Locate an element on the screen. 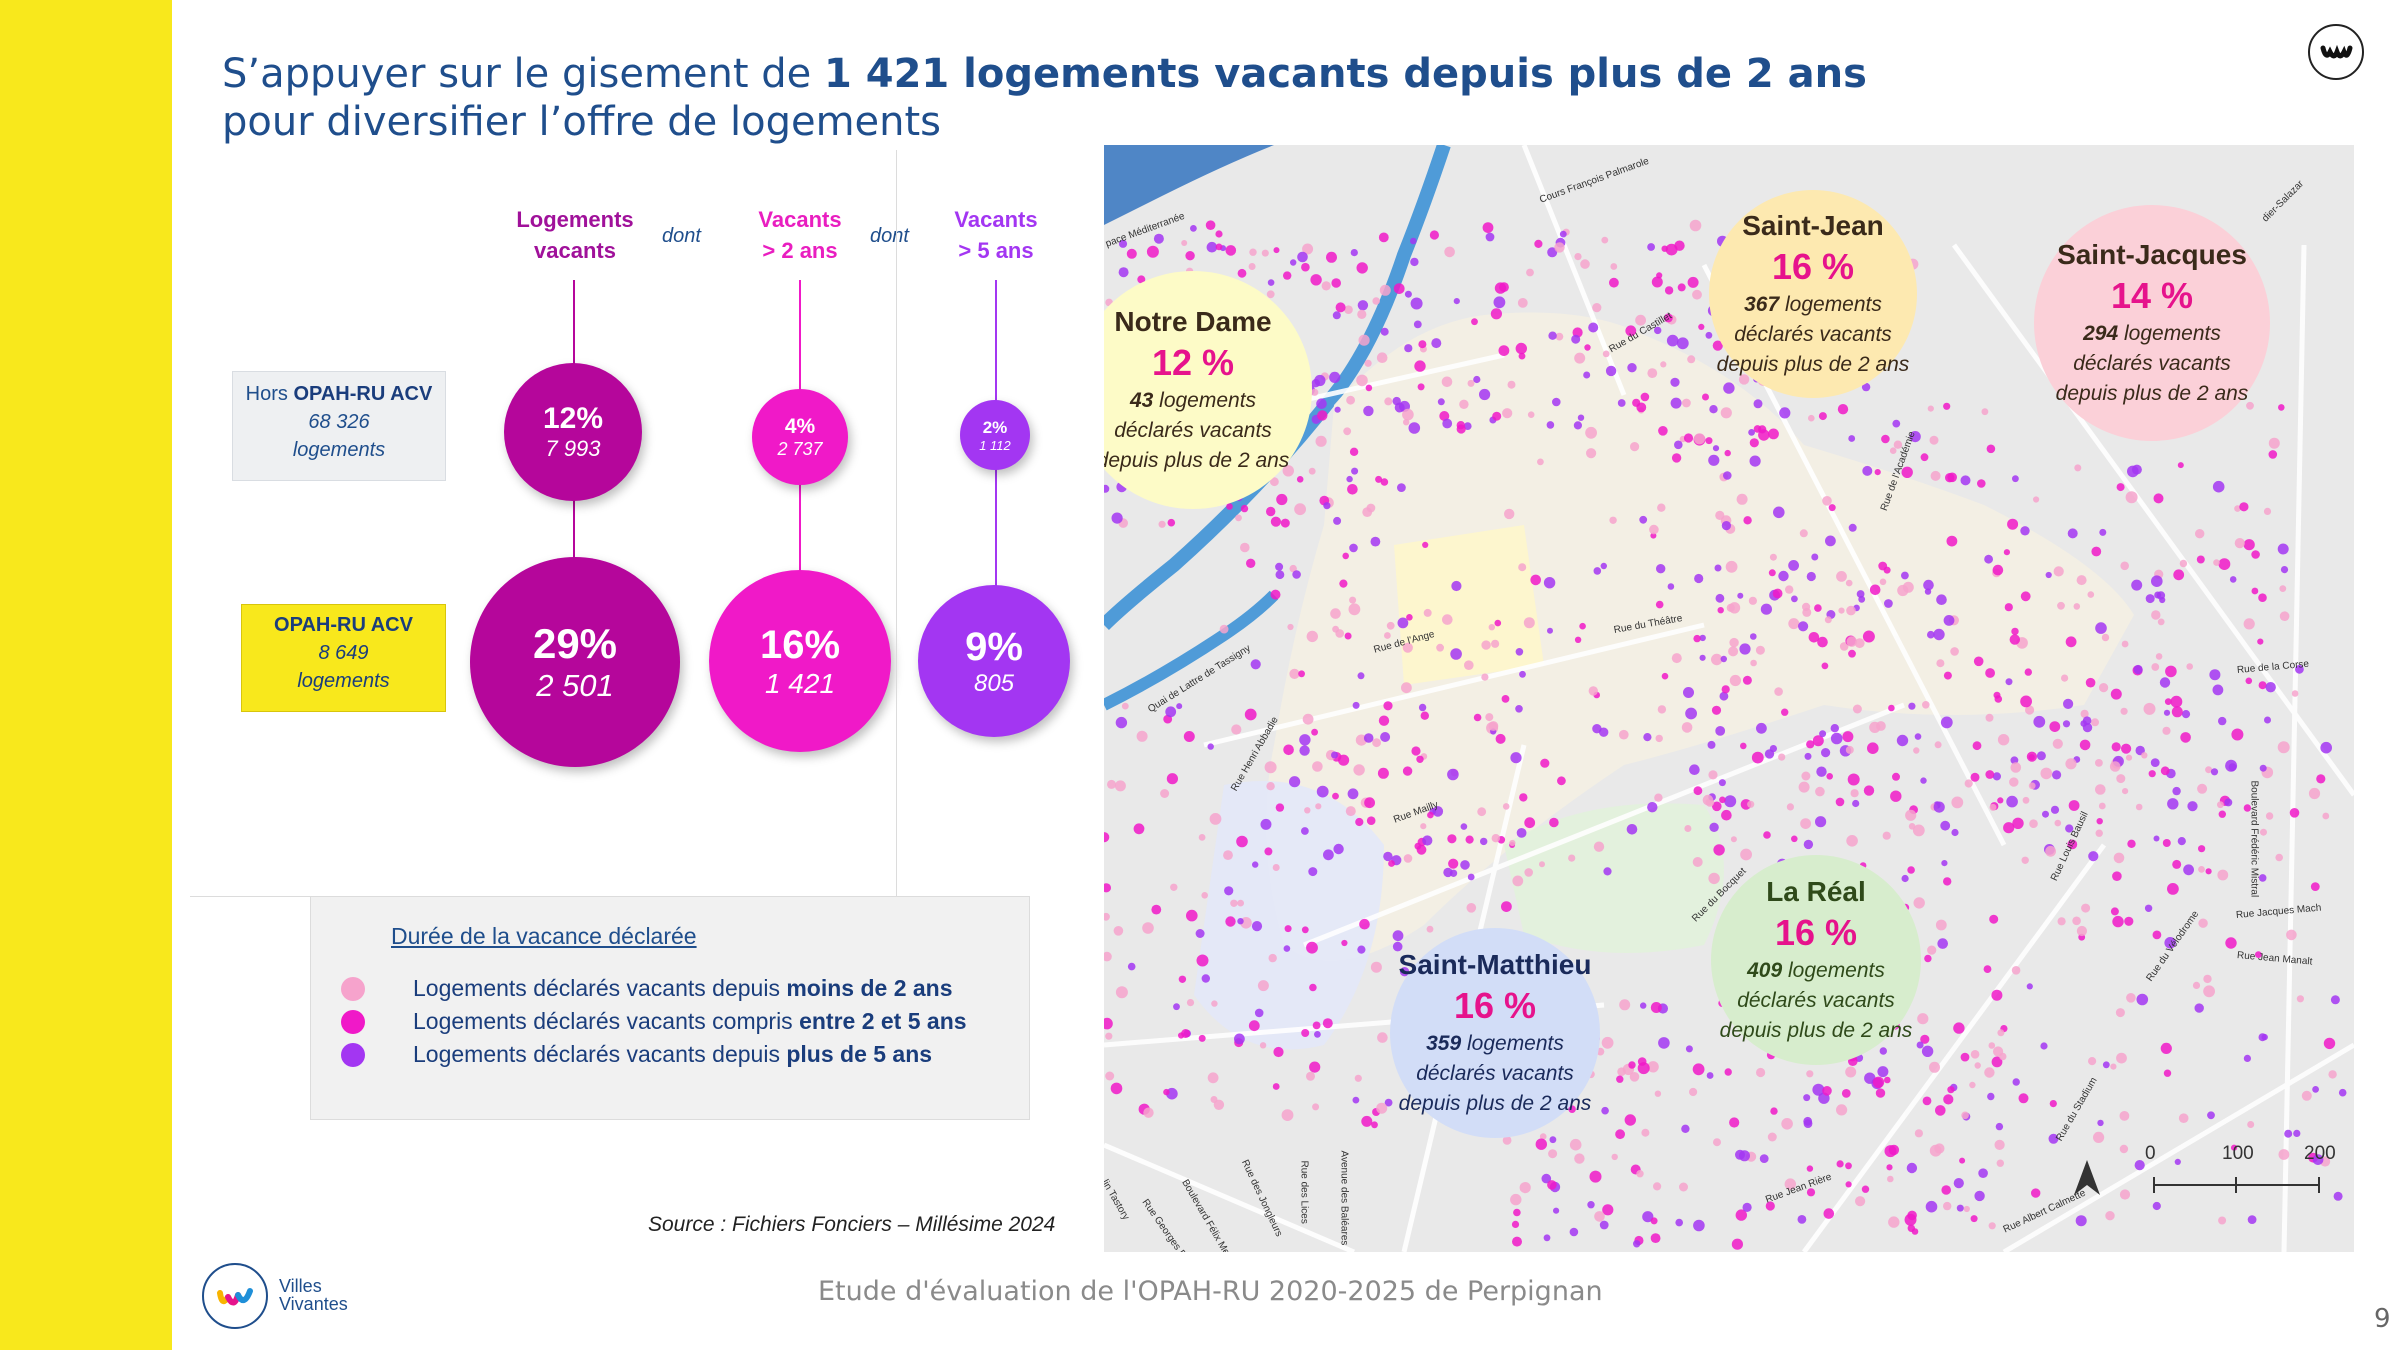  light-pink-dot-icon is located at coordinates (353, 988).